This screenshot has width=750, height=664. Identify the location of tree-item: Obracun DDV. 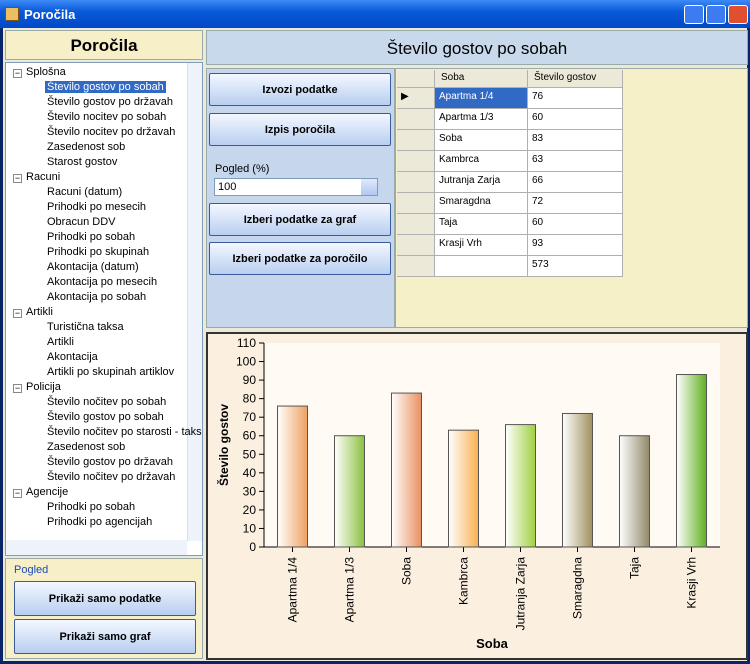
(81, 222).